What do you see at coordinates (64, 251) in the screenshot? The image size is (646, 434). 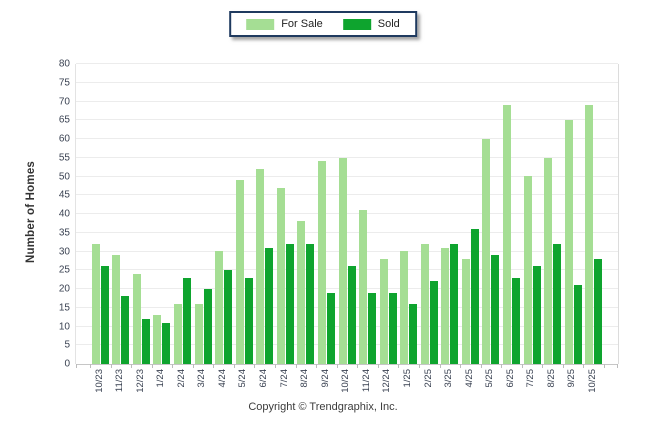 I see `y-tick-label: 30` at bounding box center [64, 251].